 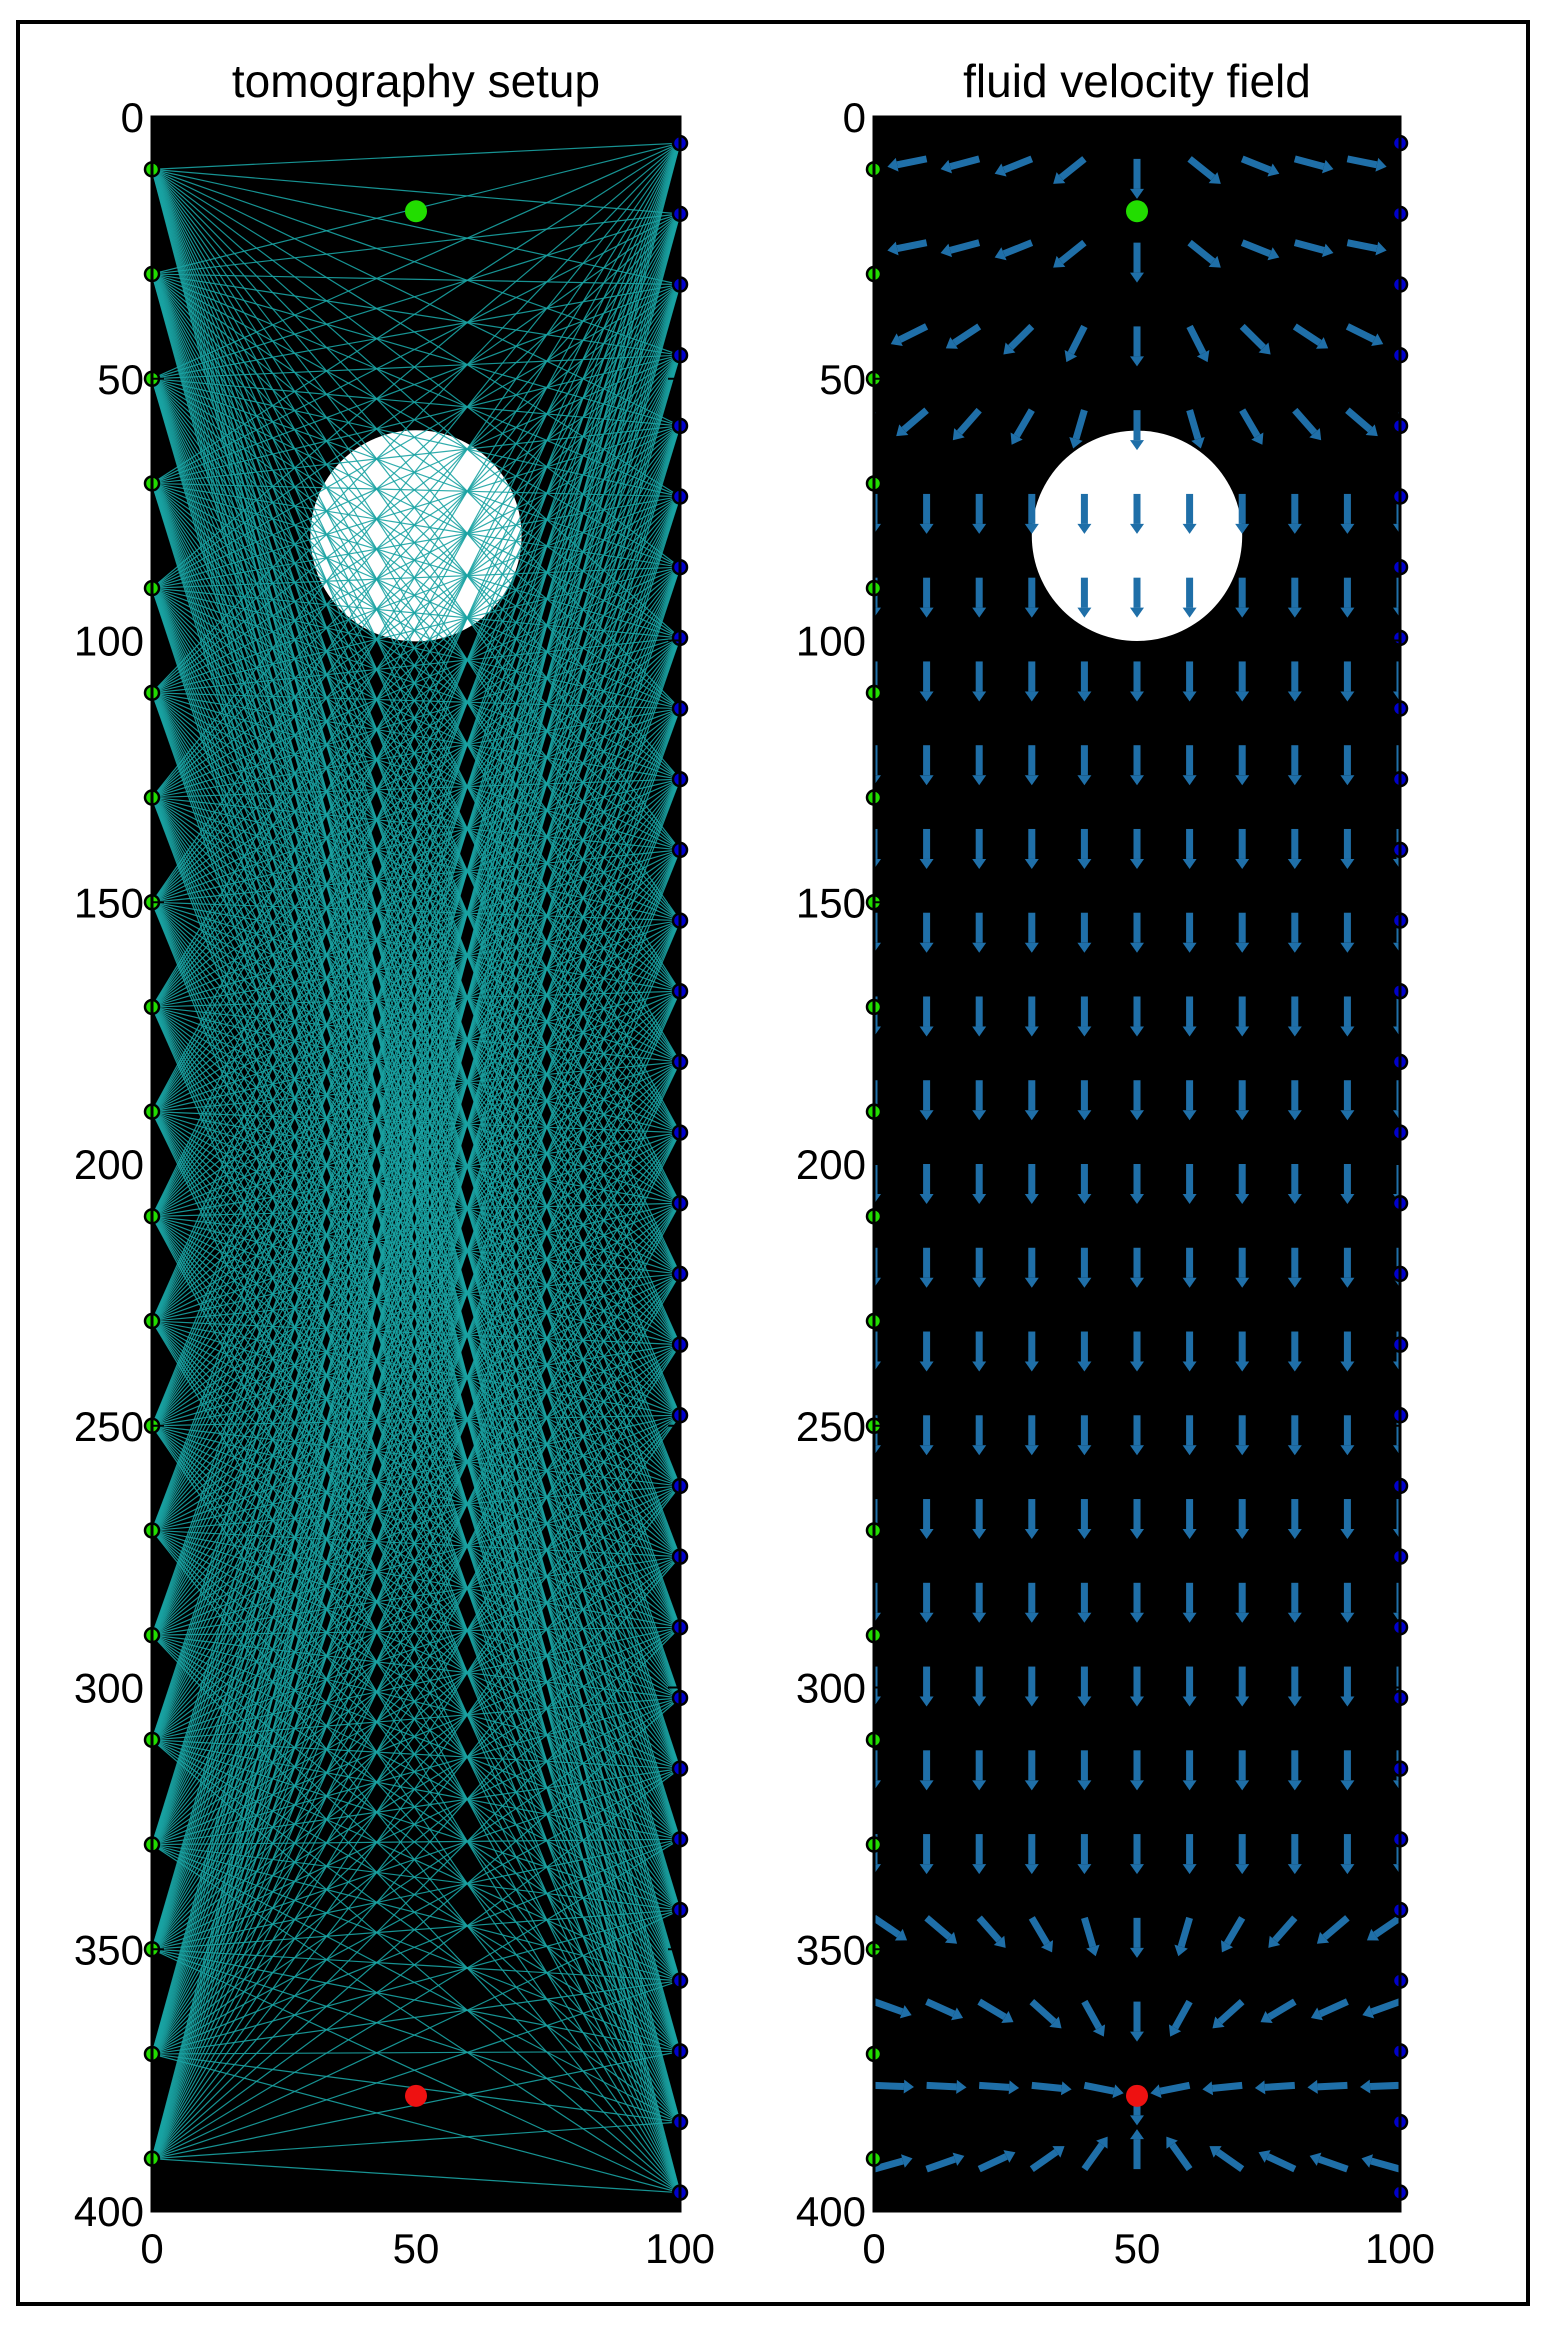 I want to click on y-tick-label: 150, so click(x=831, y=902).